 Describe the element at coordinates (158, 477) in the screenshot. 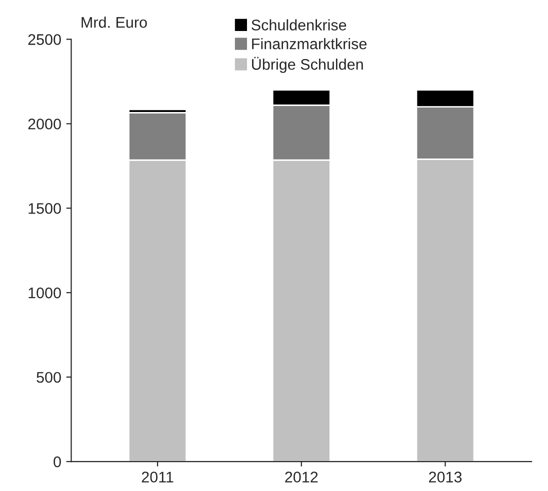

I see `x-tick-label: 2011` at that location.